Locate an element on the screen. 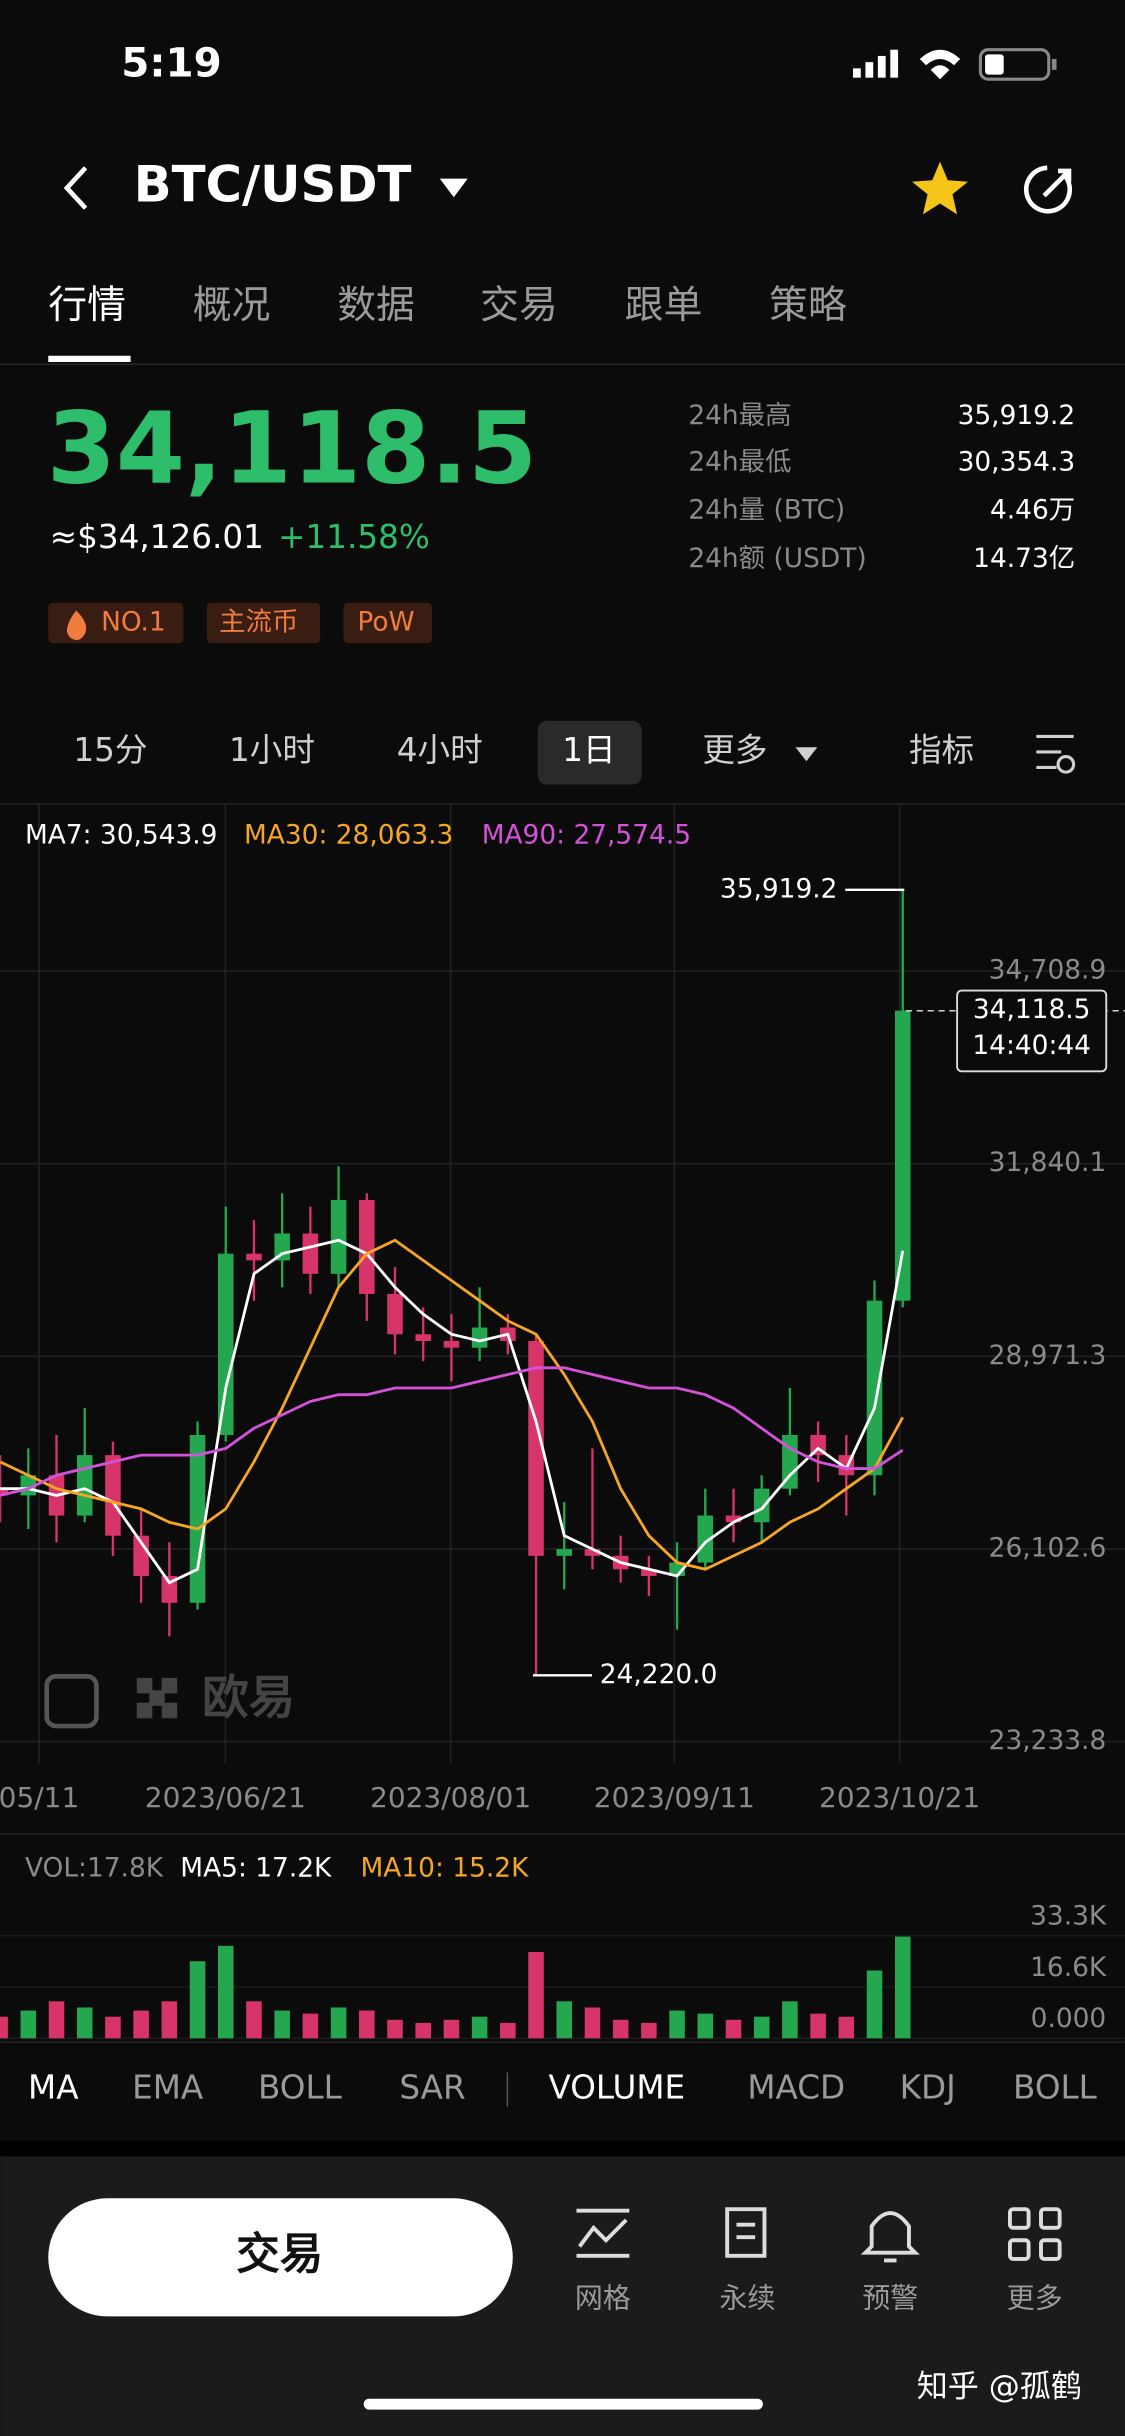  tab: 跟单 is located at coordinates (664, 305).